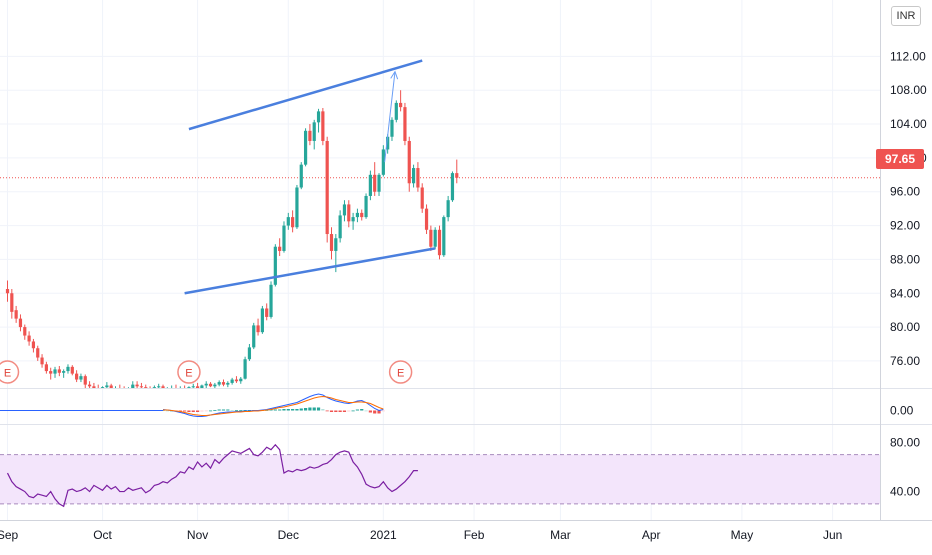  Describe the element at coordinates (305, 95) in the screenshot. I see `channel-upper-line` at that location.